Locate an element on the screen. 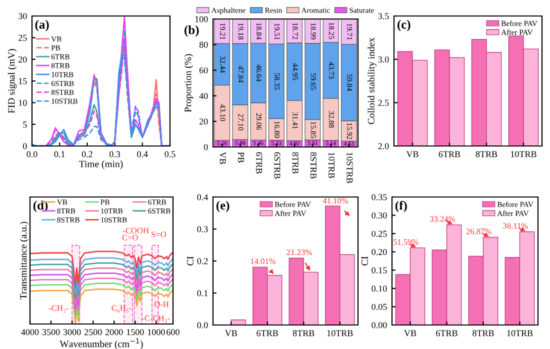  y-tick-label: 0.00 is located at coordinates (379, 325).